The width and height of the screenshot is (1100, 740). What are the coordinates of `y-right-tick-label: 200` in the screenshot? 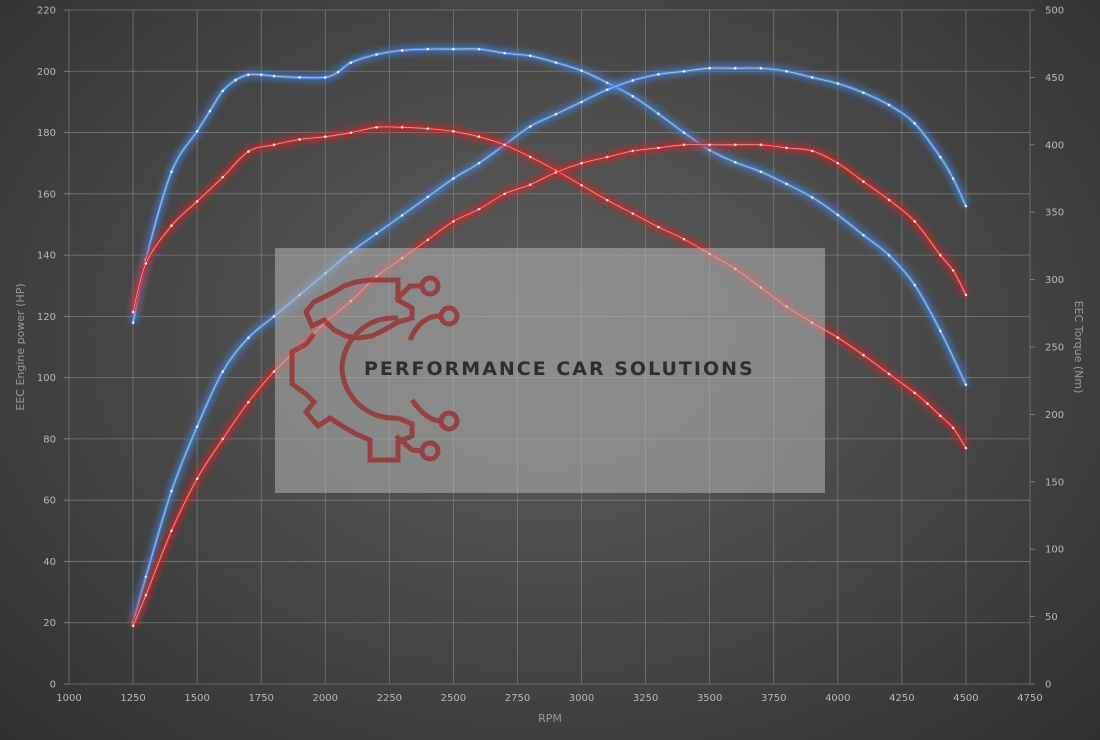 It's located at (1054, 415).